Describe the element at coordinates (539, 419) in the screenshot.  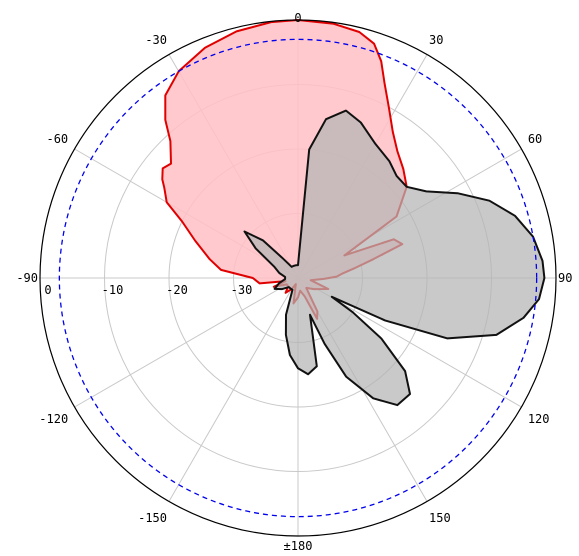
I see `angle-tick-label: 120` at that location.